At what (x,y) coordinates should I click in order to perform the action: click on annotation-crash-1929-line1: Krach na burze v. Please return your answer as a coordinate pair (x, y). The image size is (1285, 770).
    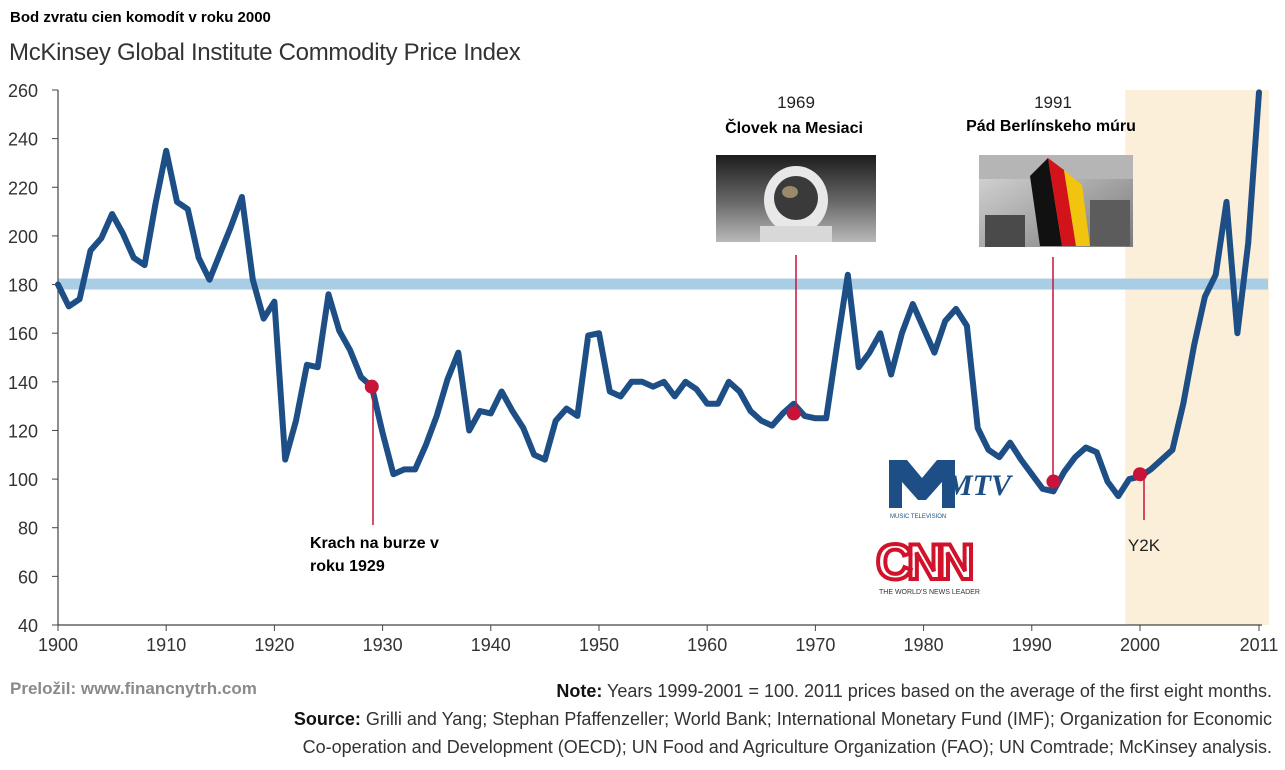
    Looking at the image, I should click on (374, 543).